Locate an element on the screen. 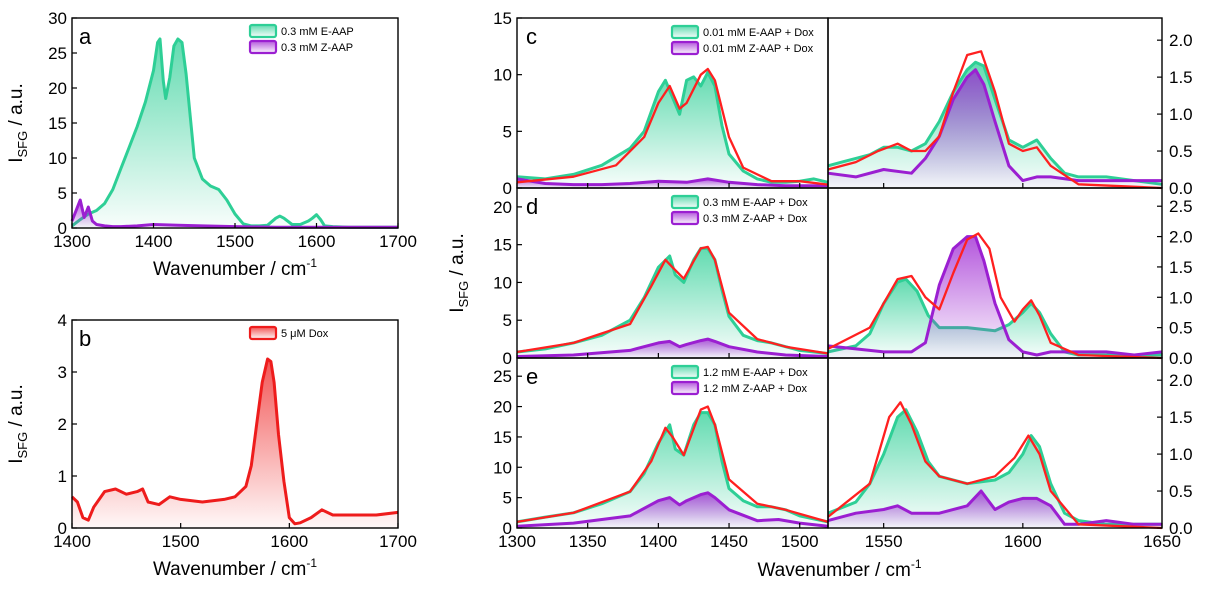 Image resolution: width=1215 pixels, height=597 pixels. panel-label: d is located at coordinates (532, 206).